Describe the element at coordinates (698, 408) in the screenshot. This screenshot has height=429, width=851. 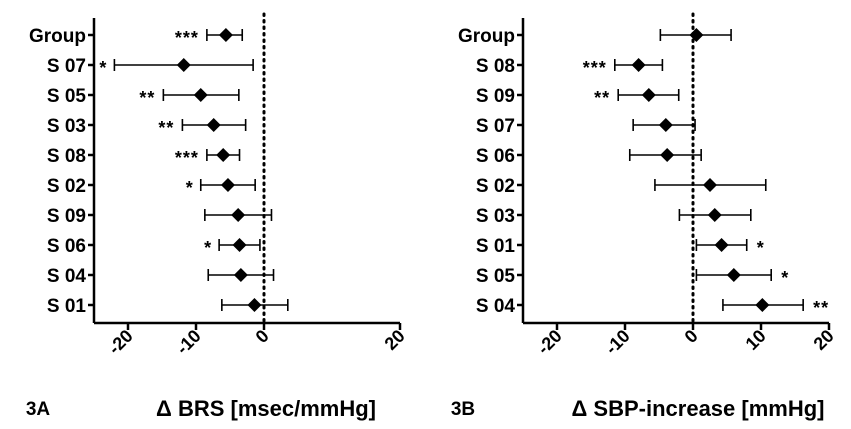
I see `x-axis-title: Δ SBP-increase [mmHg]` at that location.